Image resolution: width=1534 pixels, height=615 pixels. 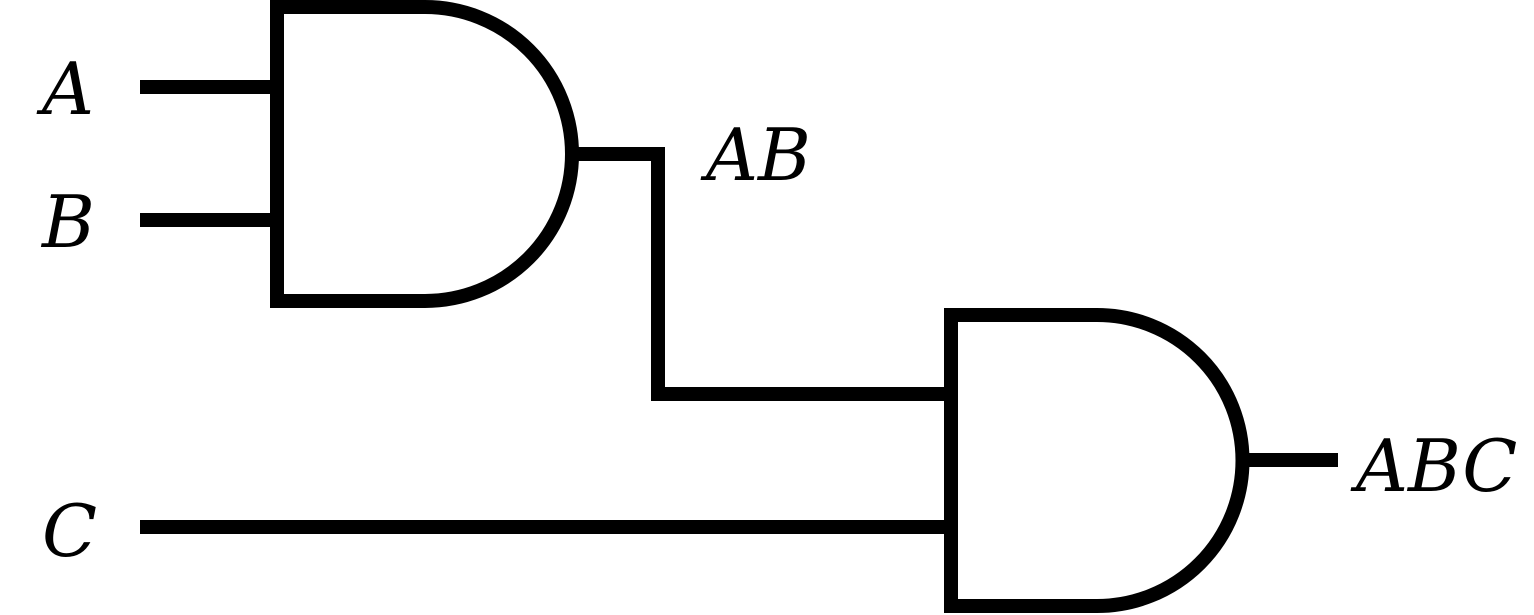 I want to click on label-input-a: A, so click(x=65, y=89).